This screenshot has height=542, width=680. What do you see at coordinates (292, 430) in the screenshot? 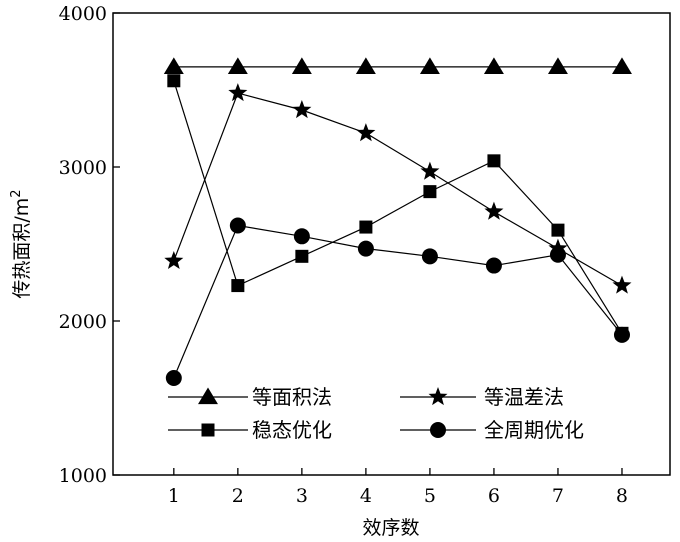
I see `legend-label: 稳态优化` at bounding box center [292, 430].